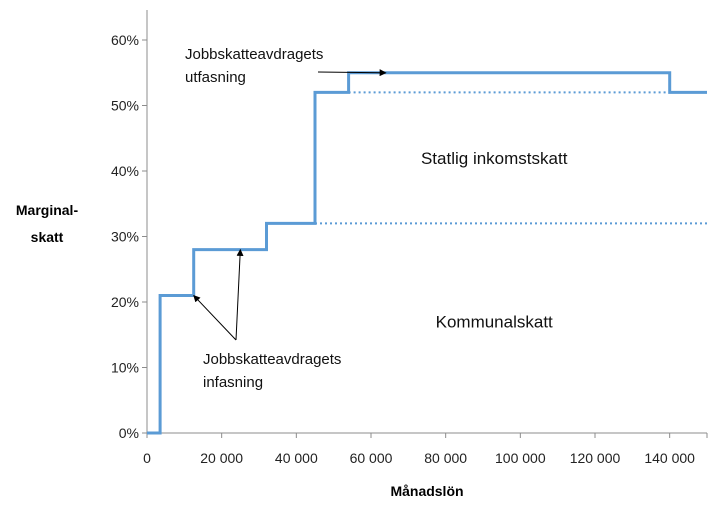  What do you see at coordinates (125, 106) in the screenshot?
I see `y-tick-label: 50%` at bounding box center [125, 106].